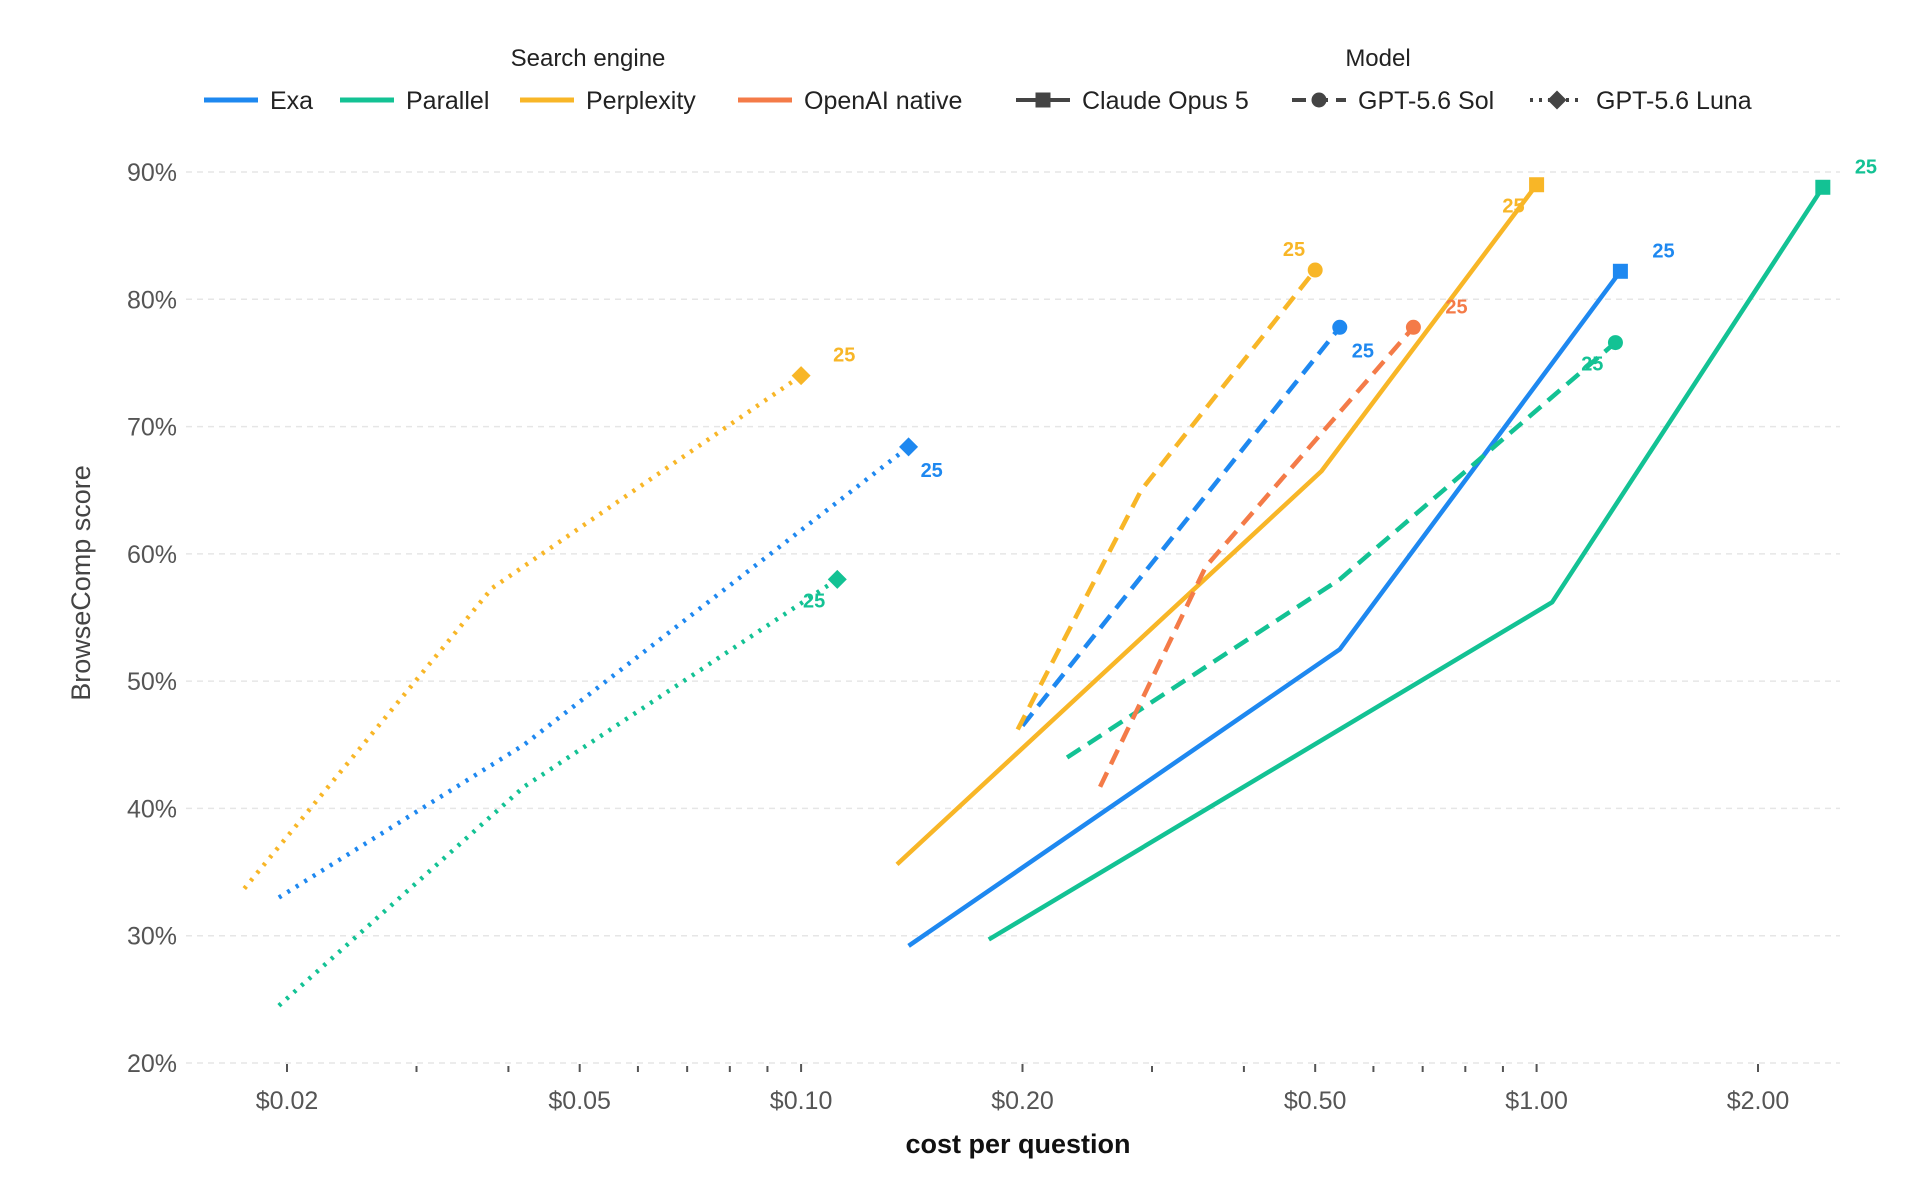 This screenshot has width=1921, height=1185. Describe the element at coordinates (291, 101) in the screenshot. I see `legend-label-exa: Exa` at that location.